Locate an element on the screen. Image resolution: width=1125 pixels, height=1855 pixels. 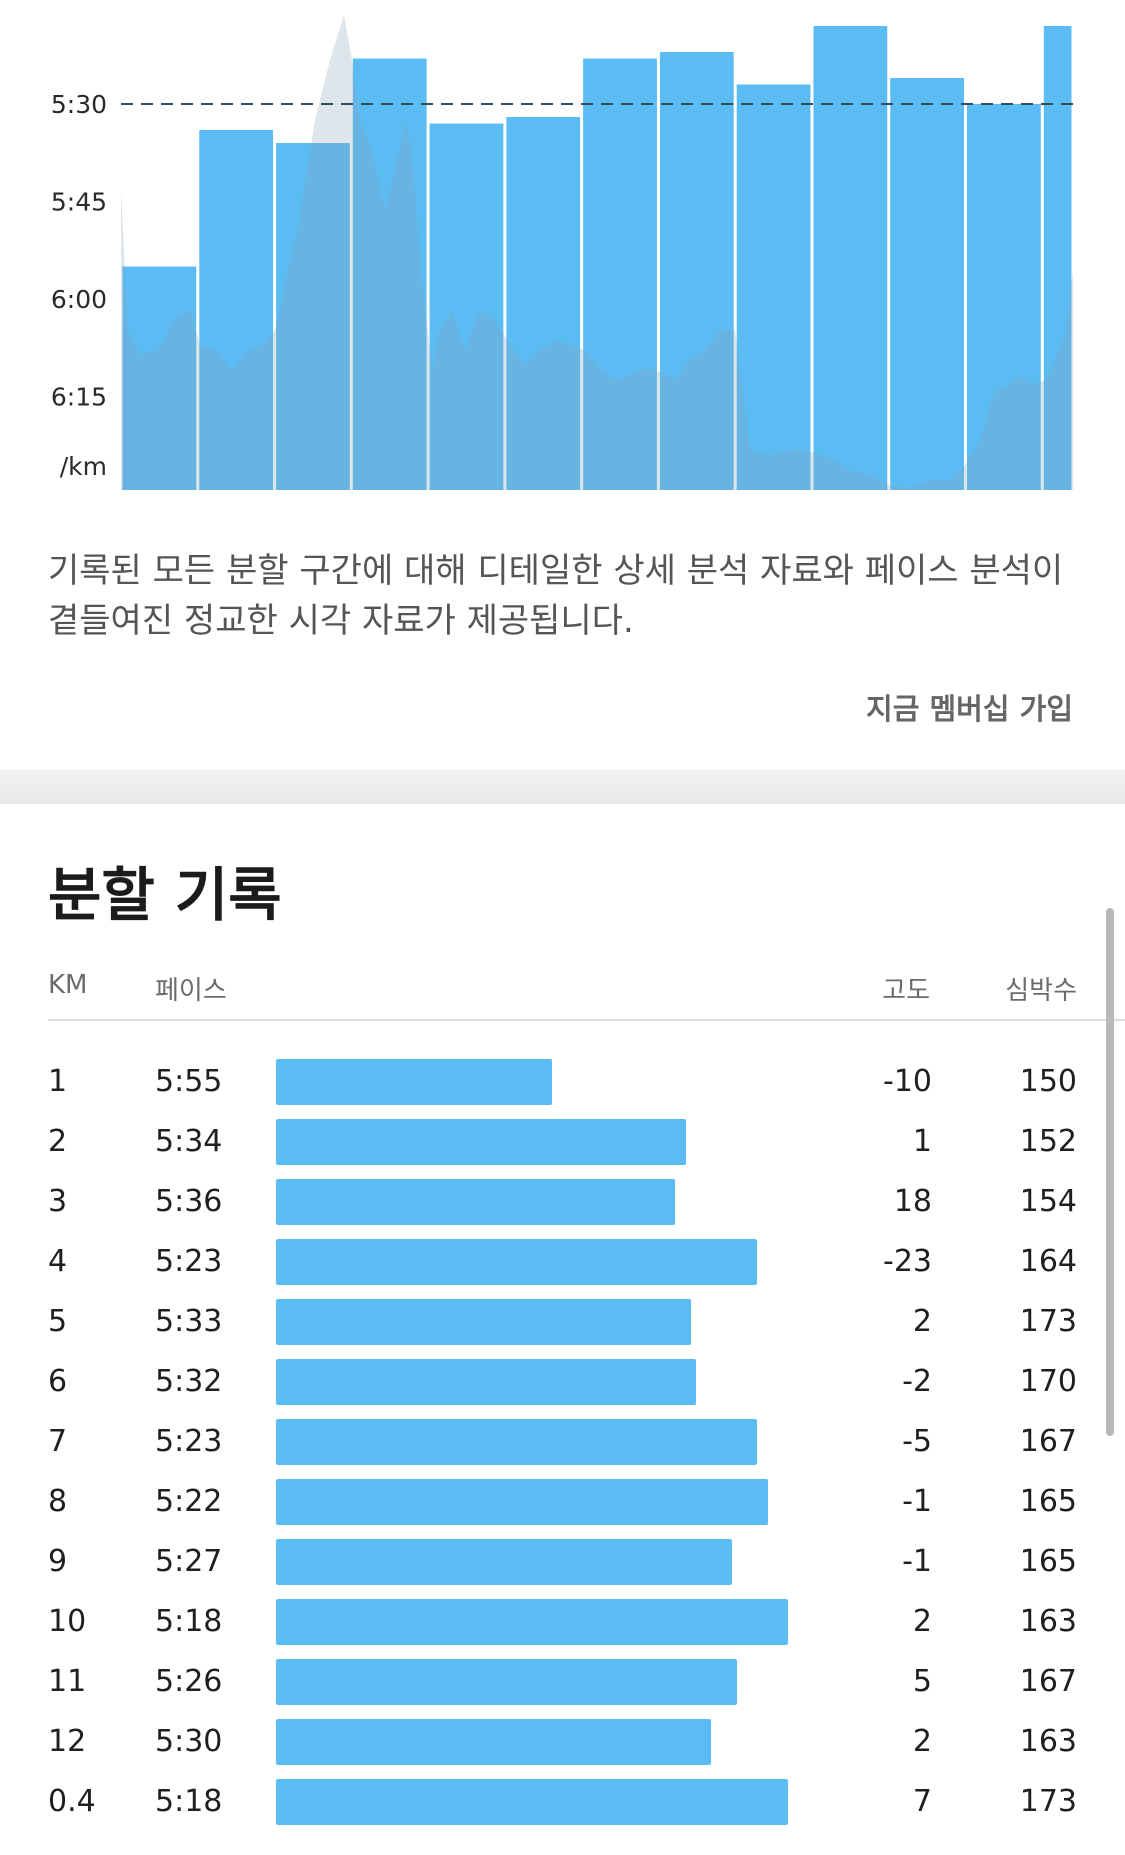
split-heart-rate: 173 is located at coordinates (1048, 1801).